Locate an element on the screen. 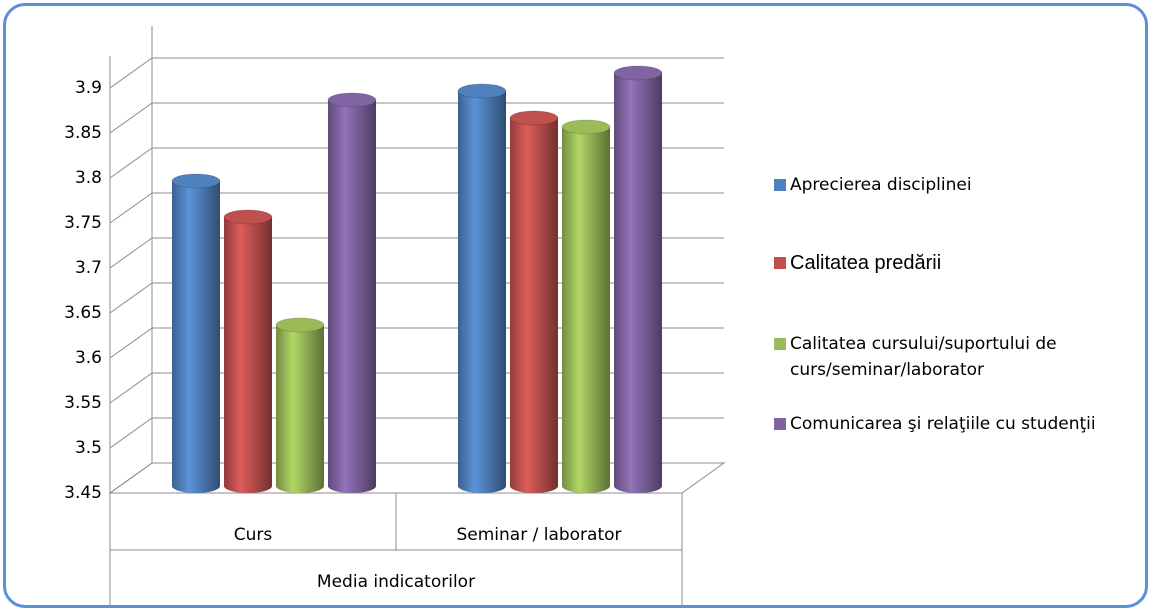 The image size is (1157, 615). y-tick-label: 3.6 is located at coordinates (88, 358).